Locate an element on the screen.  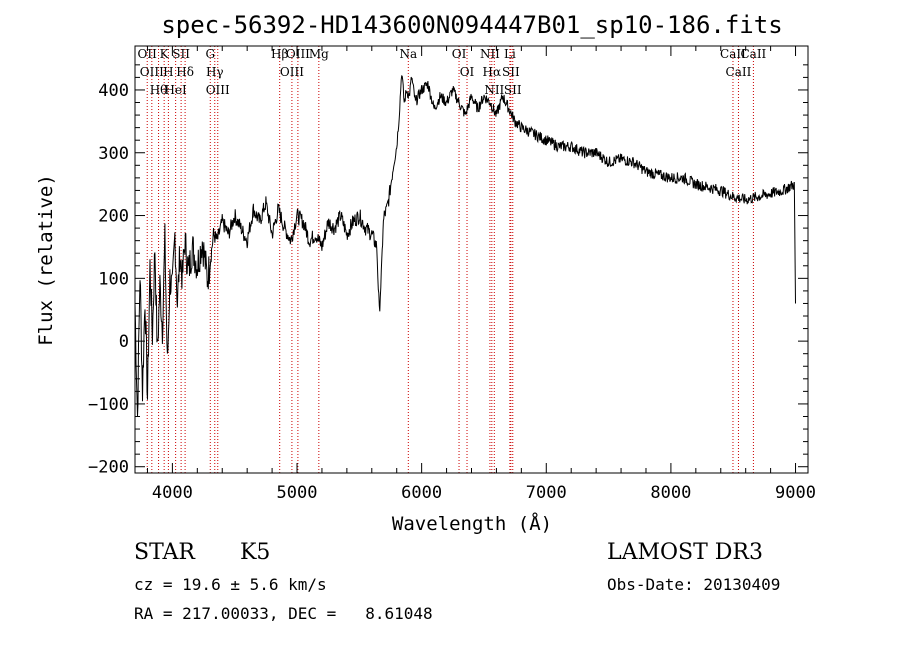
x-tick-label: 7000 is located at coordinates (546, 493).